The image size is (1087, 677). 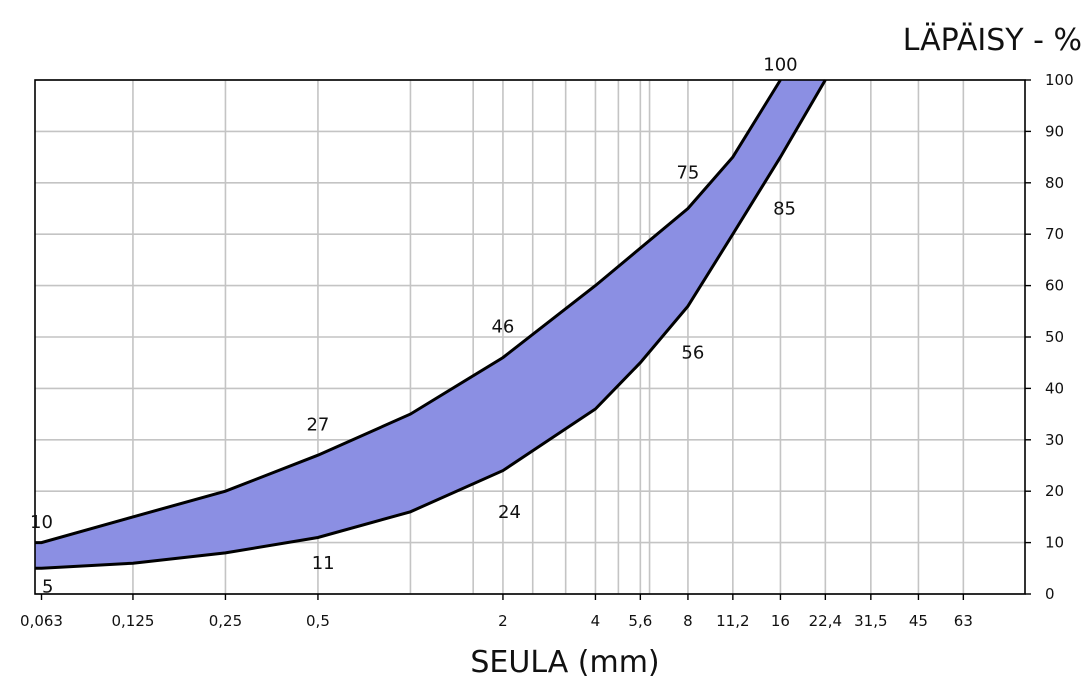 What do you see at coordinates (502, 327) in the screenshot?
I see `data-label: 46` at bounding box center [502, 327].